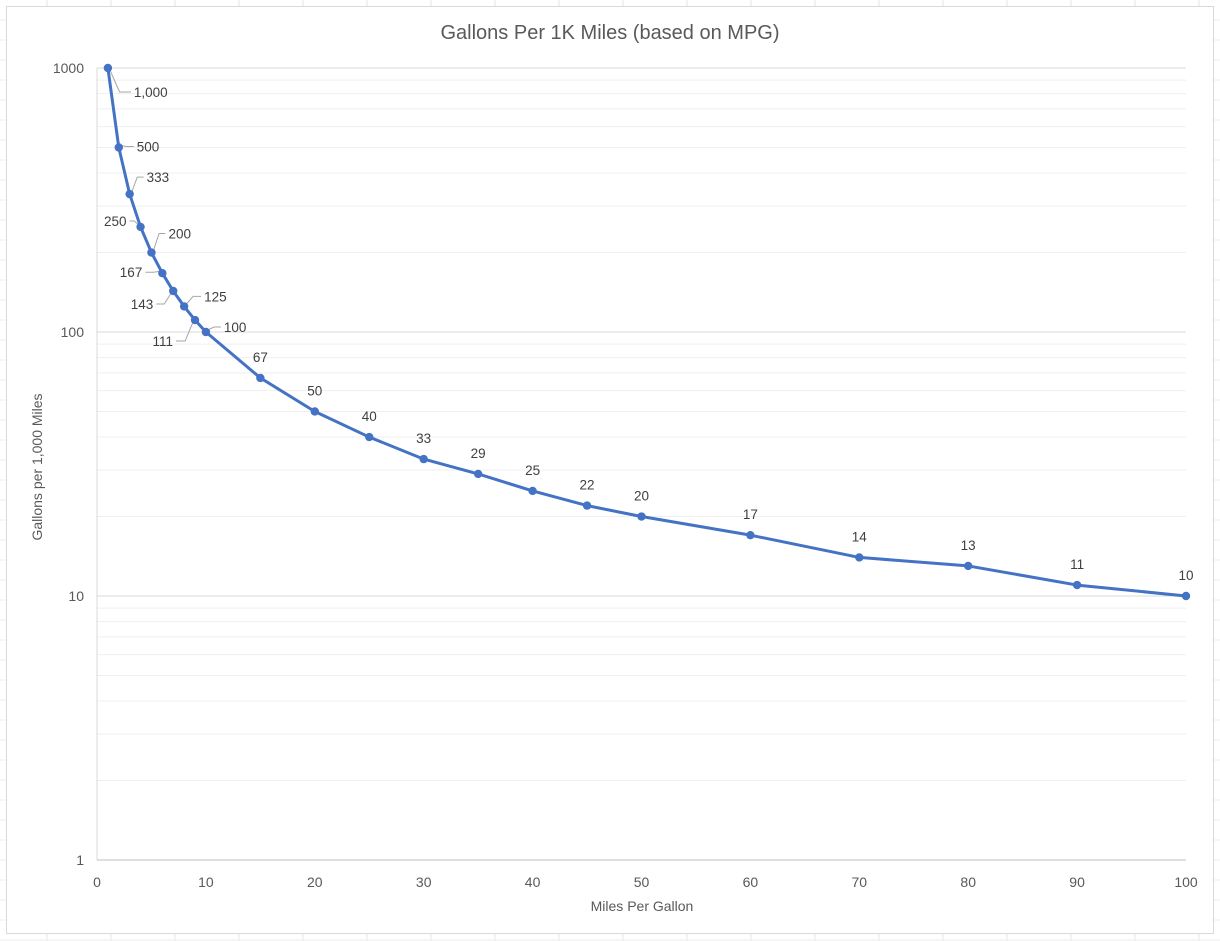  I want to click on x-tick-label: 90, so click(1077, 882).